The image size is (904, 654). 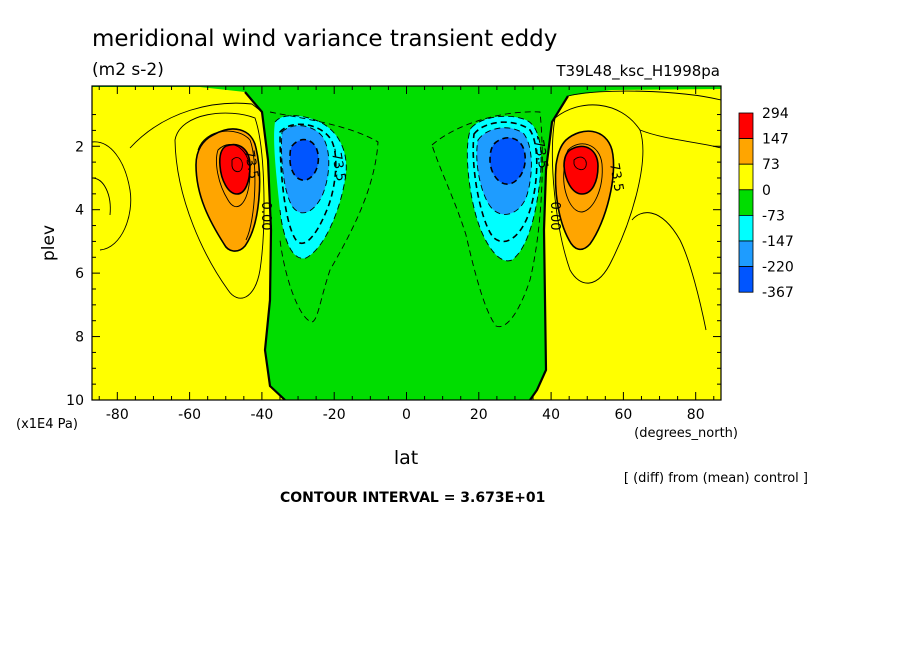 What do you see at coordinates (644, 95) in the screenshot?
I see `pos-contour-right-outer` at bounding box center [644, 95].